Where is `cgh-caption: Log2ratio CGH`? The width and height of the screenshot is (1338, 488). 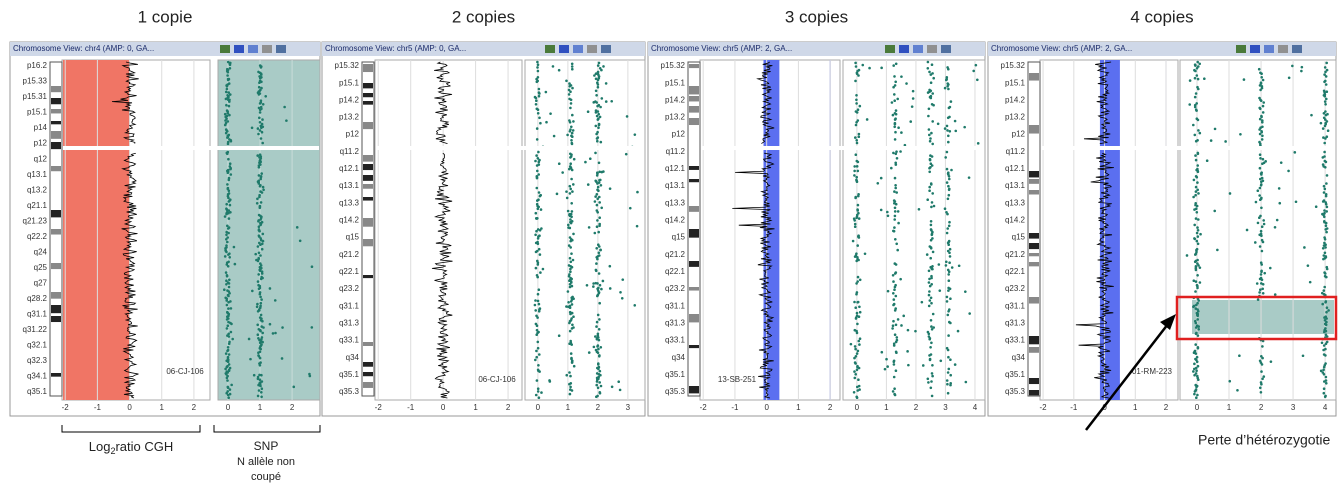 cgh-caption: Log2ratio CGH is located at coordinates (131, 440).